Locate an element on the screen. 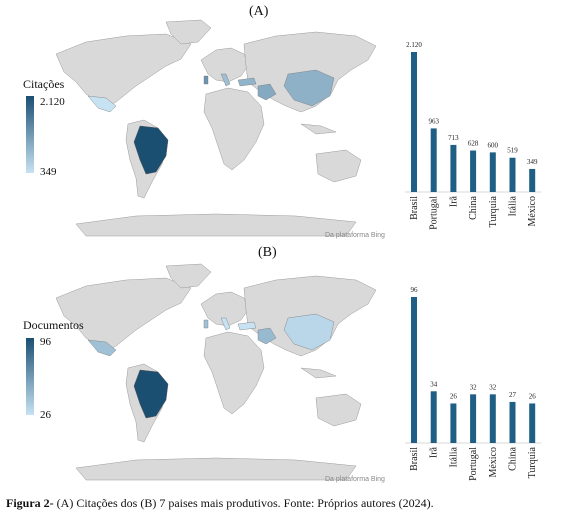 This screenshot has width=563, height=518. scale-max-label: 2.120 is located at coordinates (52, 102).